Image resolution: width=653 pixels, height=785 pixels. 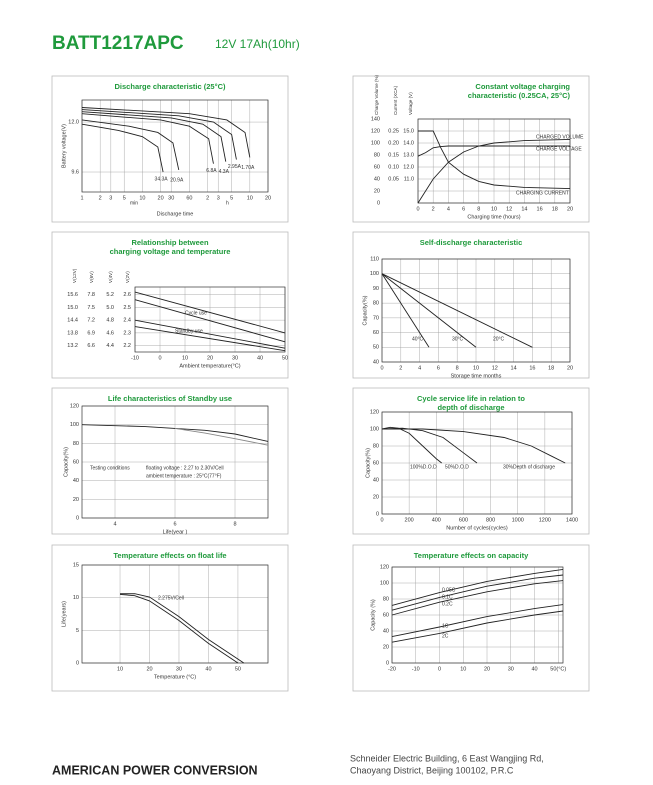 I want to click on y-tick-label: 0.20, so click(x=393, y=143).